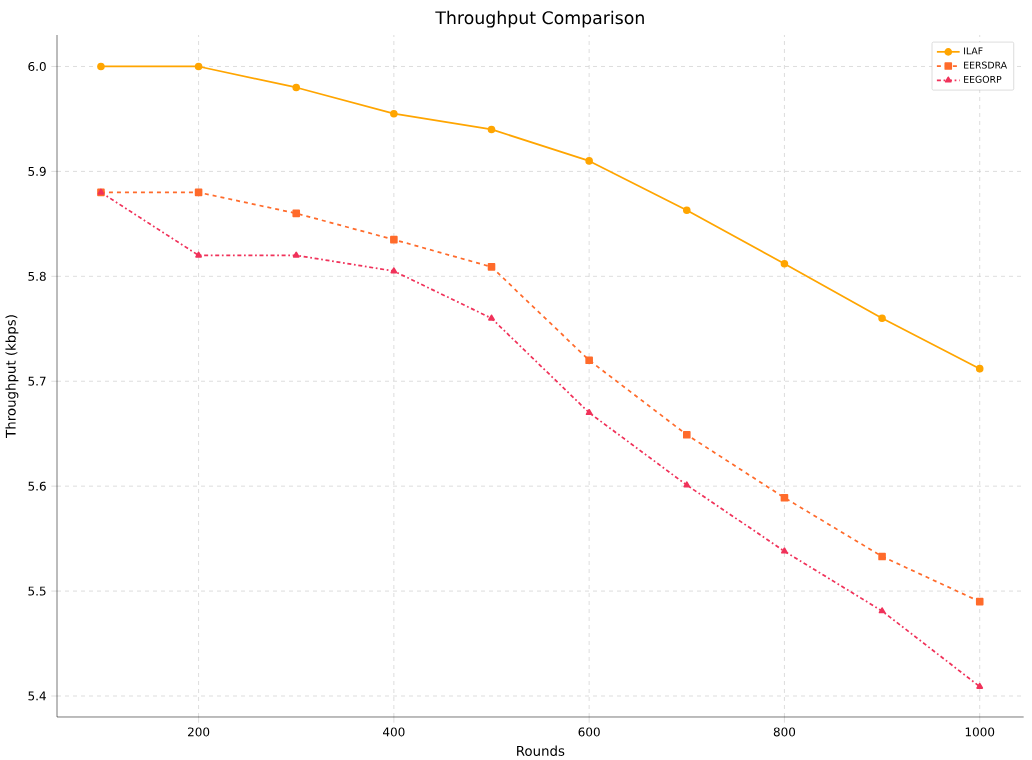 The width and height of the screenshot is (1032, 760). Describe the element at coordinates (589, 732) in the screenshot. I see `x-tick-label: 600` at that location.